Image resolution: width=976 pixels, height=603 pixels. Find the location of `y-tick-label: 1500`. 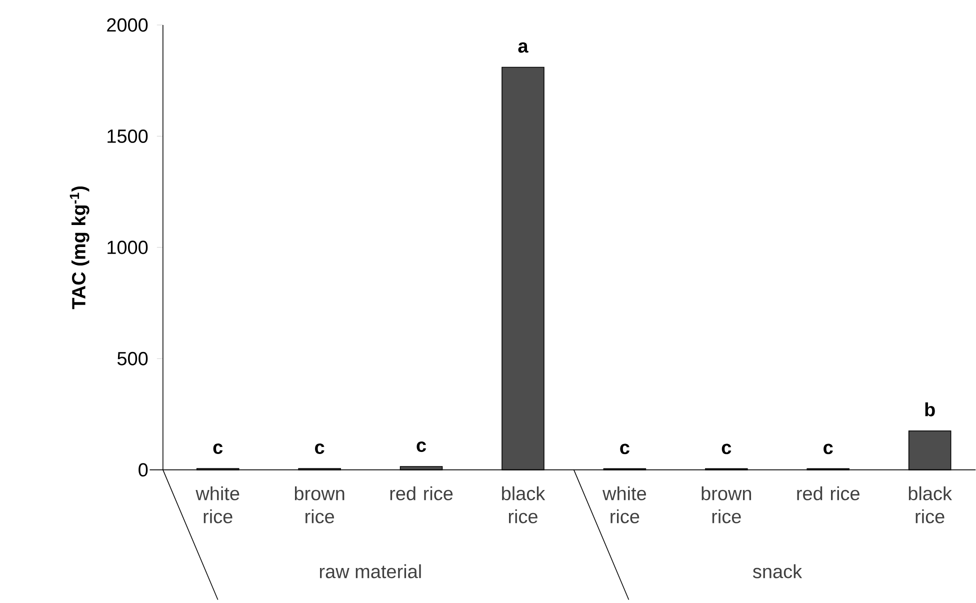

y-tick-label: 1500 is located at coordinates (128, 137).